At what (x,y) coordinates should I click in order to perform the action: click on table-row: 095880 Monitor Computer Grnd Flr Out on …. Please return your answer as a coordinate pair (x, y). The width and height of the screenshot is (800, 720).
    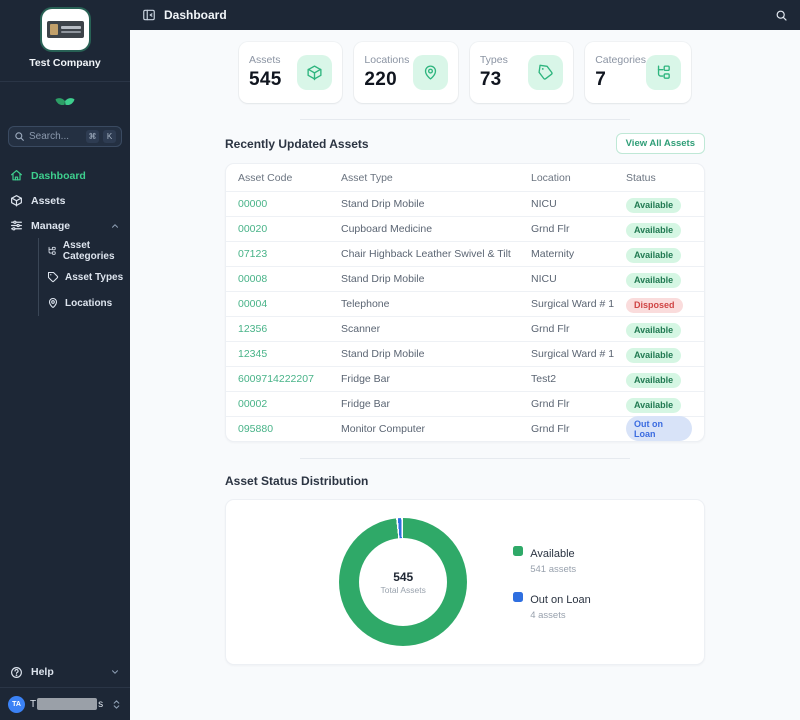
    Looking at the image, I should click on (465, 428).